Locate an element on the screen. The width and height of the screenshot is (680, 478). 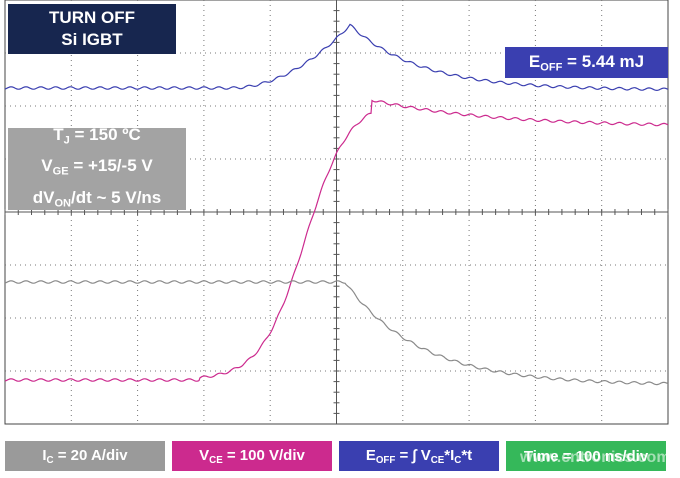
text: *t is located at coordinates (467, 455).